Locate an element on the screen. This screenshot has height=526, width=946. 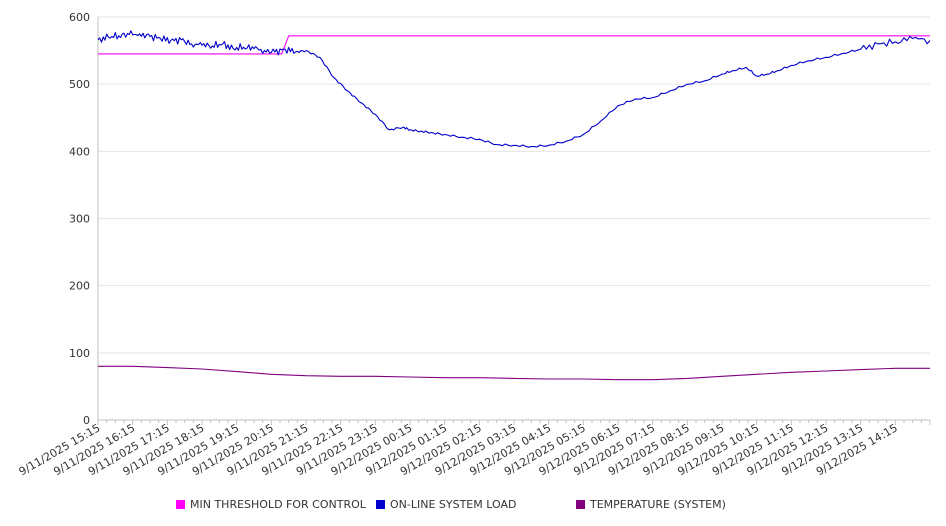
y-tick-label: 100 is located at coordinates (79, 353).